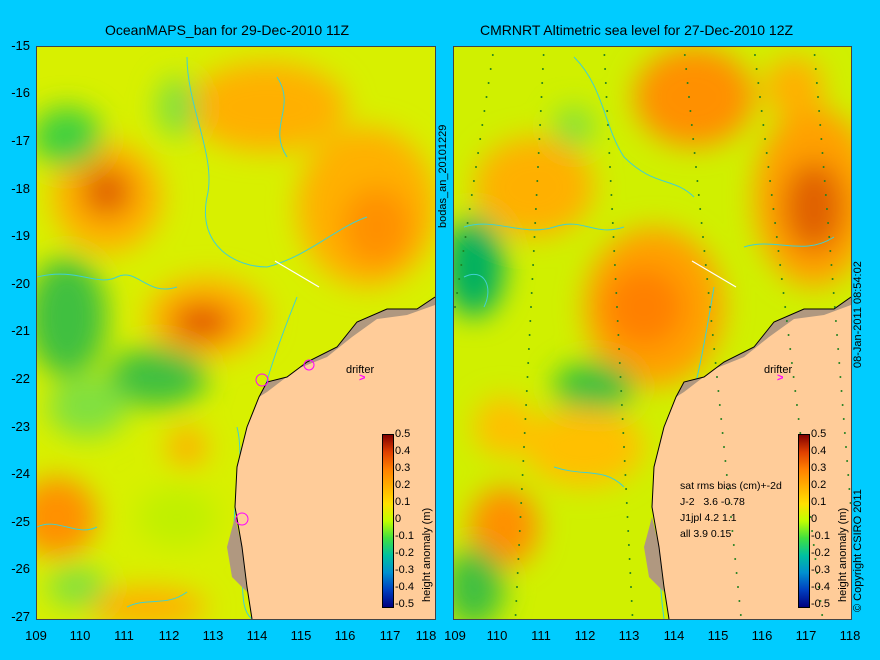  I want to click on drifter-arrow-icon: >, so click(780, 378).